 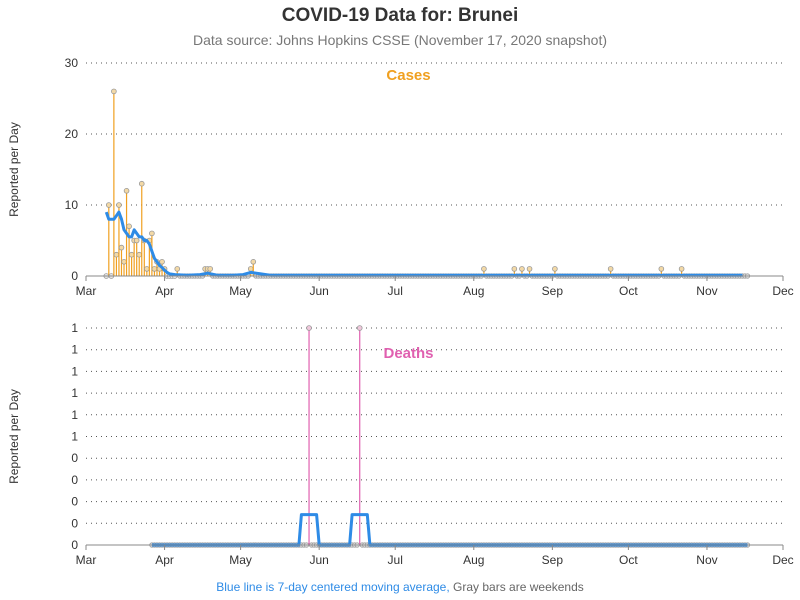 I want to click on panel-title: Cases, so click(x=408, y=75).